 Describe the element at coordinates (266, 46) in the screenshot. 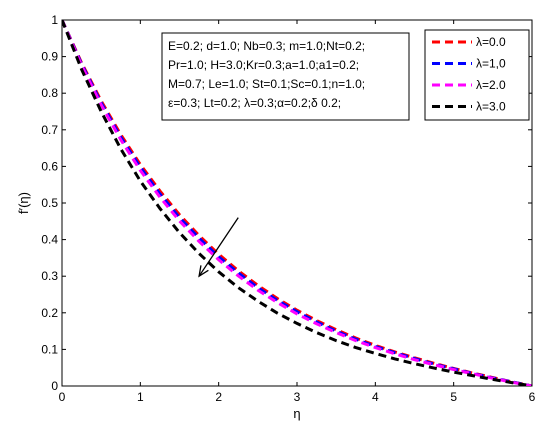

I see `annotation-line: E=0.2; d=1.0; Nb=0.3; m=1.0;Nt=0.2;` at that location.